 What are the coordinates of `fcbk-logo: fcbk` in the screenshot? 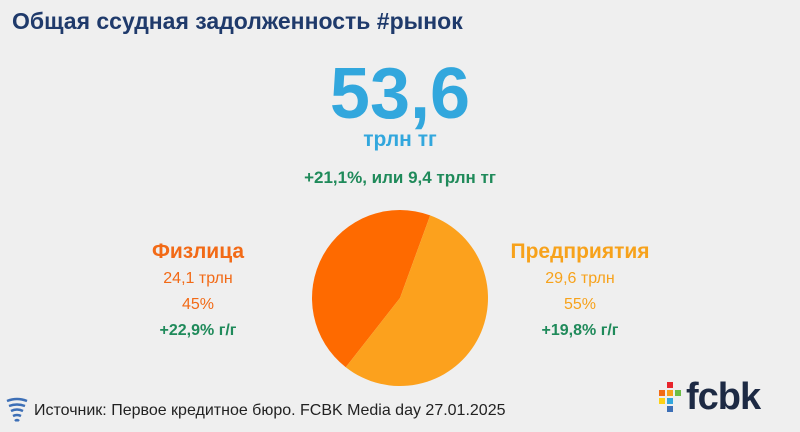 It's located at (722, 399).